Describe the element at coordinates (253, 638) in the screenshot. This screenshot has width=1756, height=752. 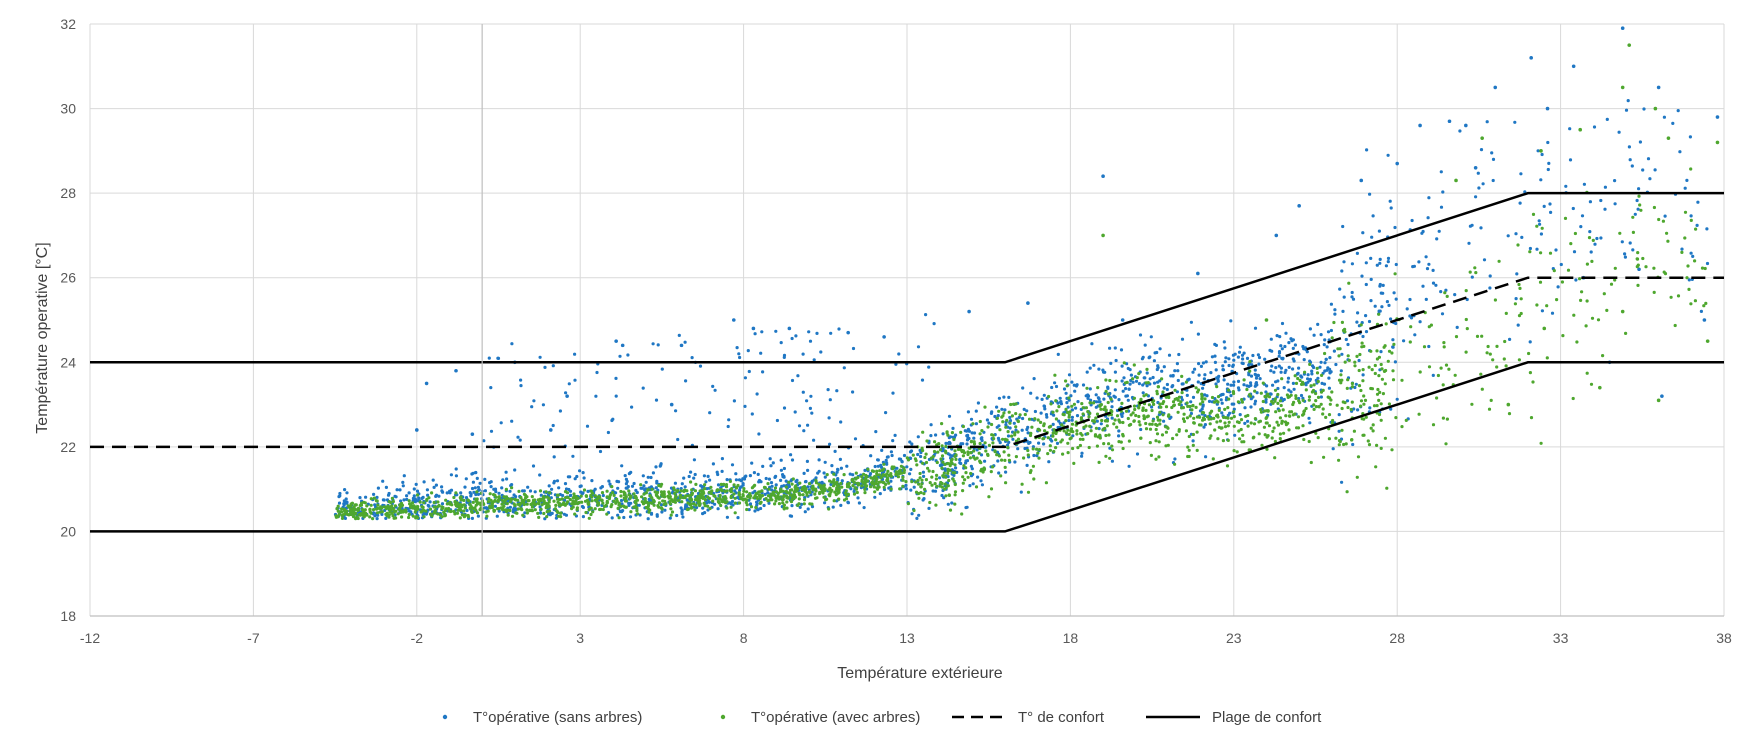
I see `x-tick-label: -7` at that location.